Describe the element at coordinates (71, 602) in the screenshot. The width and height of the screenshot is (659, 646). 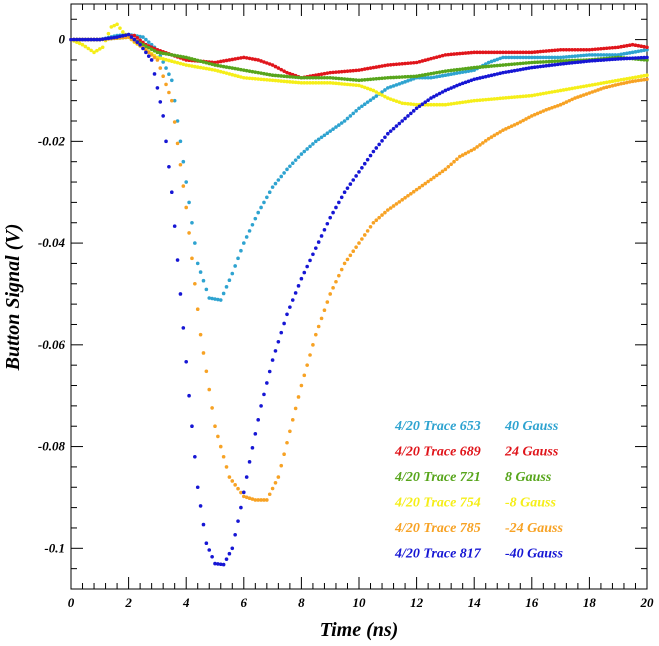
I see `x-tick-label: 0` at that location.